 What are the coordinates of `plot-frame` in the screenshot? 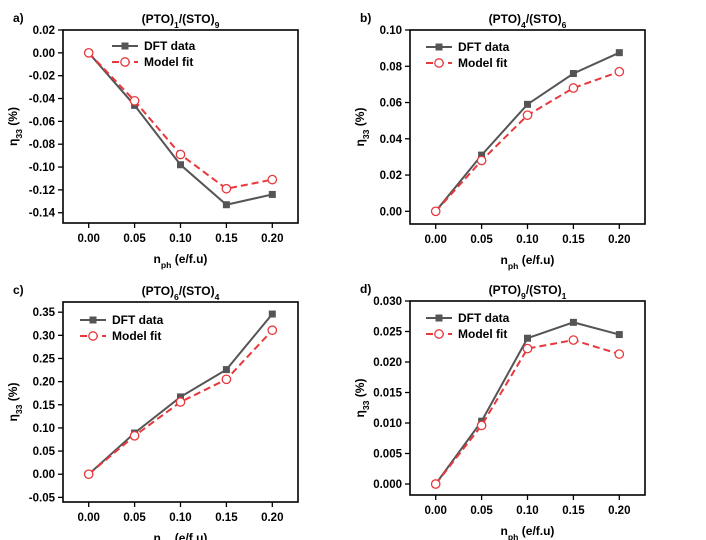 It's located at (527, 127).